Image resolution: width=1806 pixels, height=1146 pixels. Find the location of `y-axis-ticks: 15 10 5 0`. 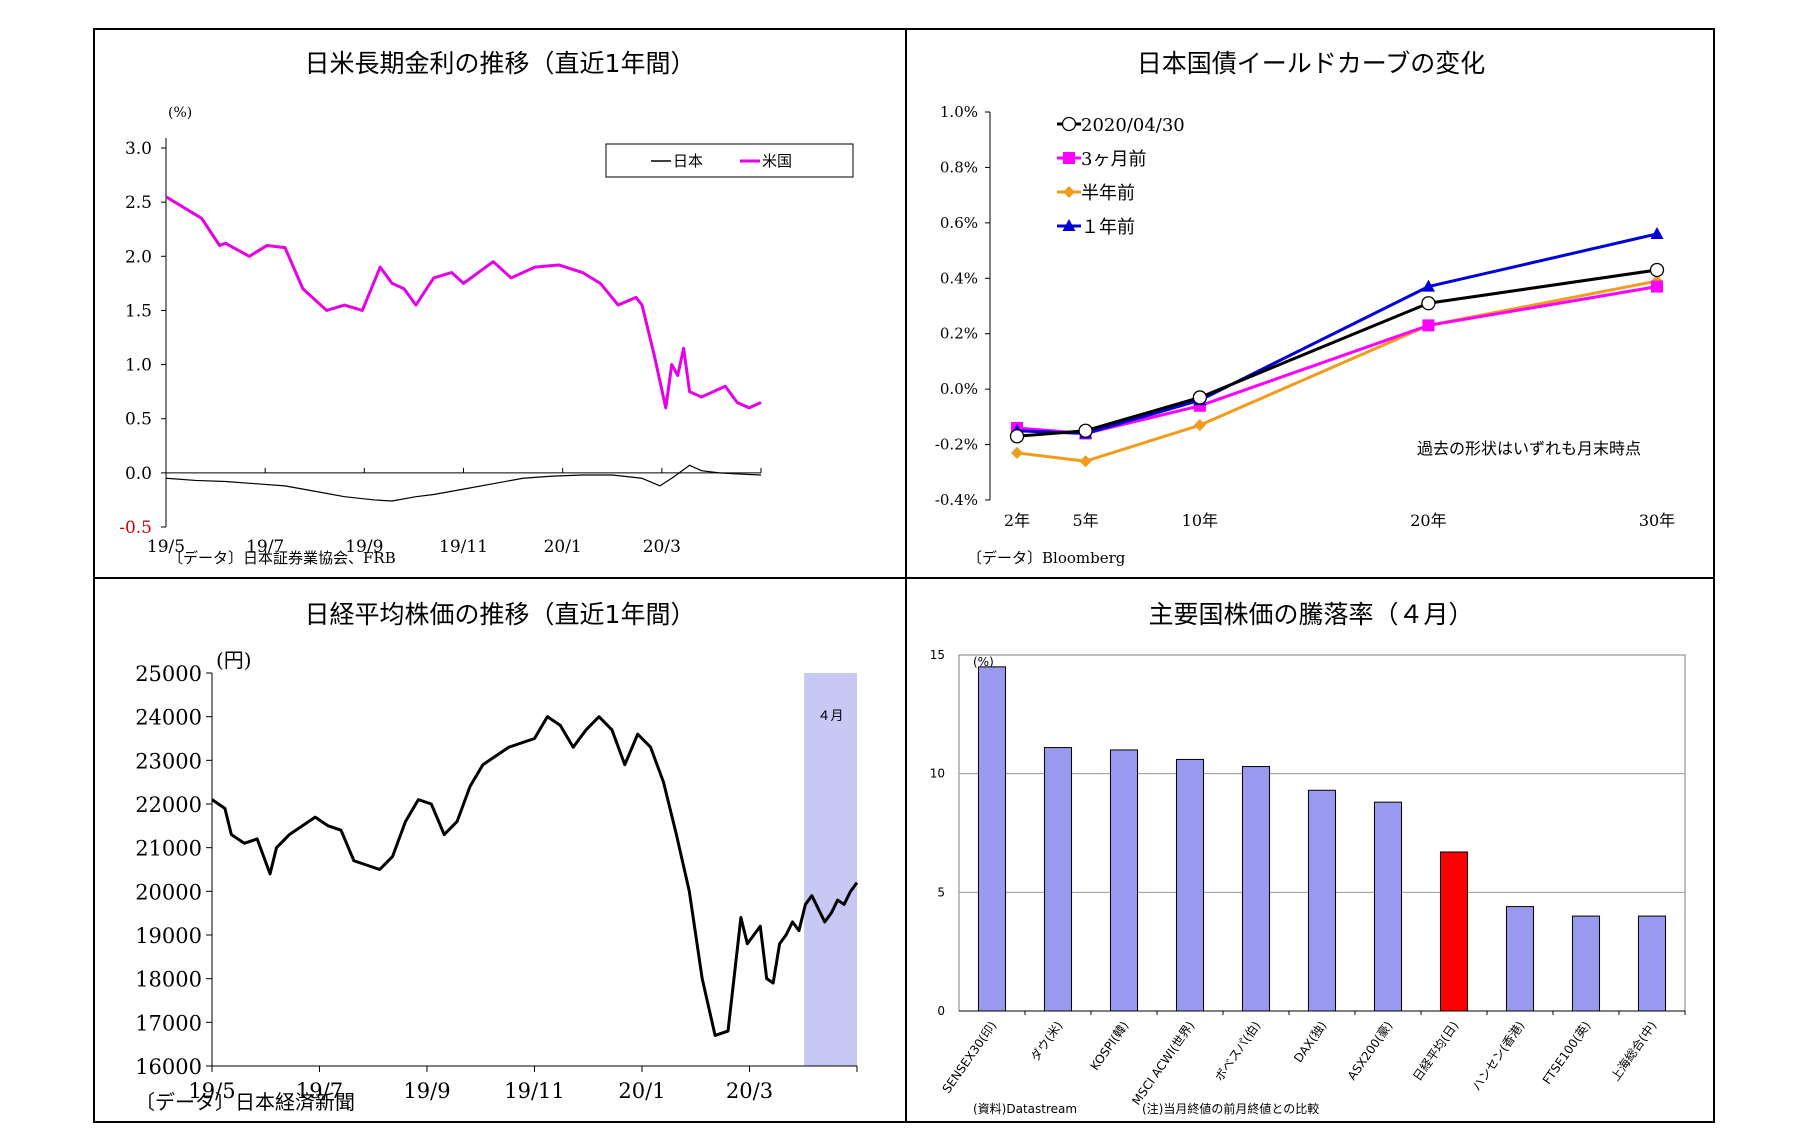

y-axis-ticks: 15 10 5 0 is located at coordinates (937, 833).